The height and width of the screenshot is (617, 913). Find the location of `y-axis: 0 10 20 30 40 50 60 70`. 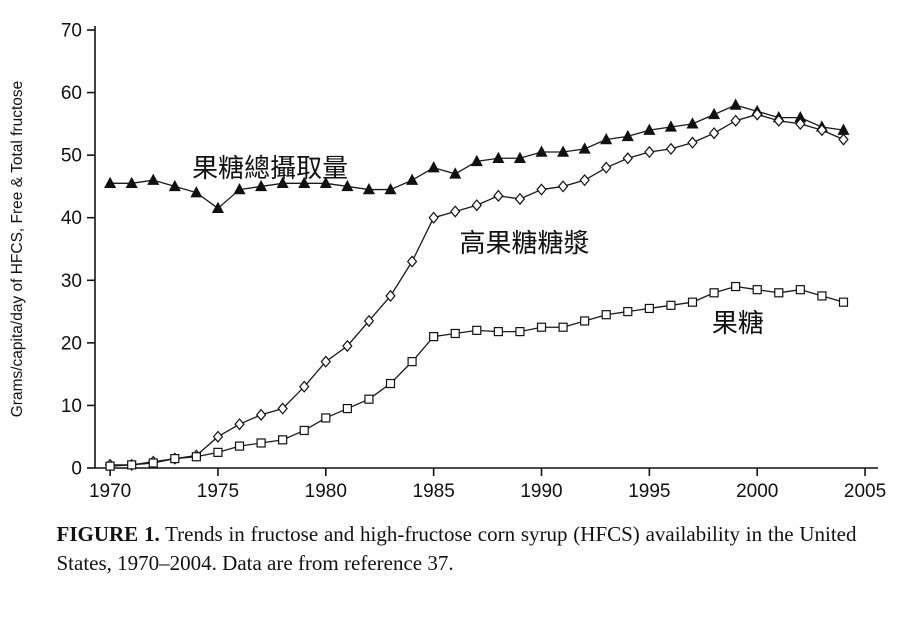

y-axis: 0 10 20 30 40 50 60 70 is located at coordinates (78, 250).